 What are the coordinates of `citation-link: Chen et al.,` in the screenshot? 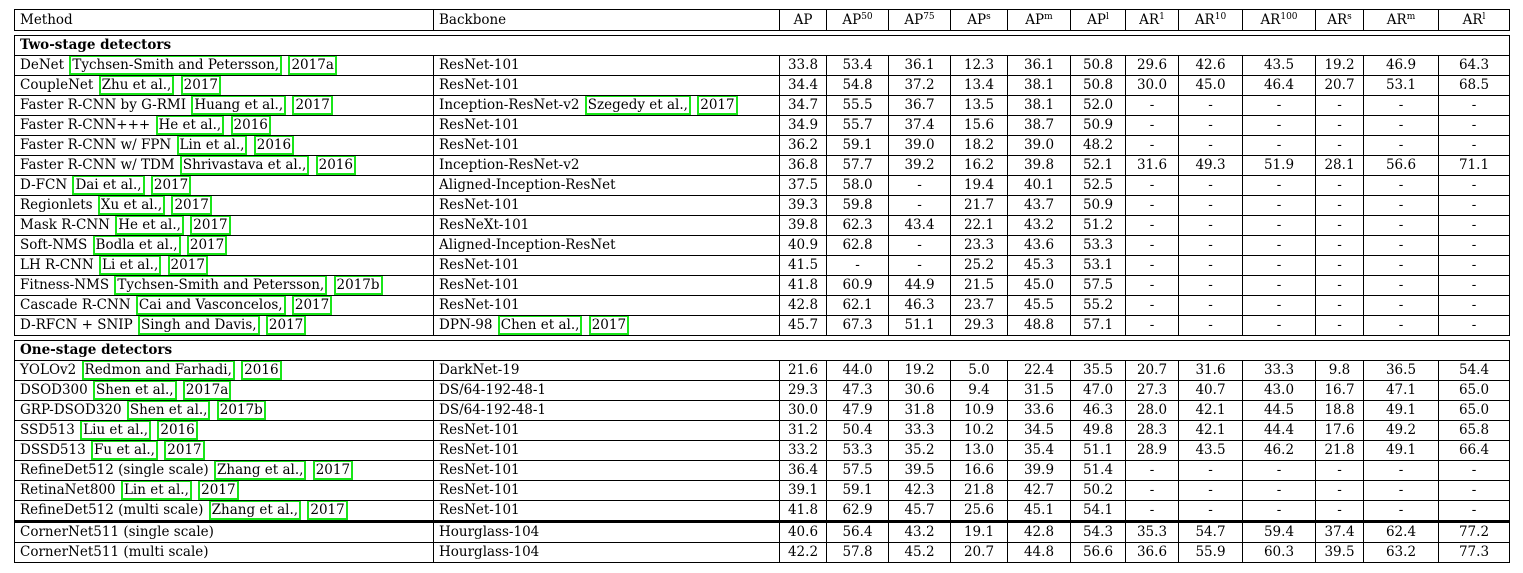 It's located at (540, 325).